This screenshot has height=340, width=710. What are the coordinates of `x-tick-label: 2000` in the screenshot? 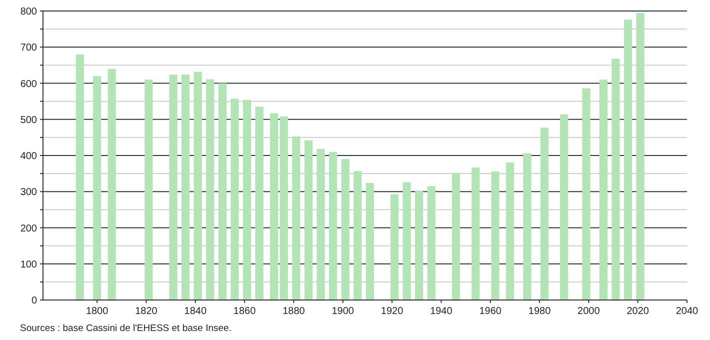 It's located at (589, 311).